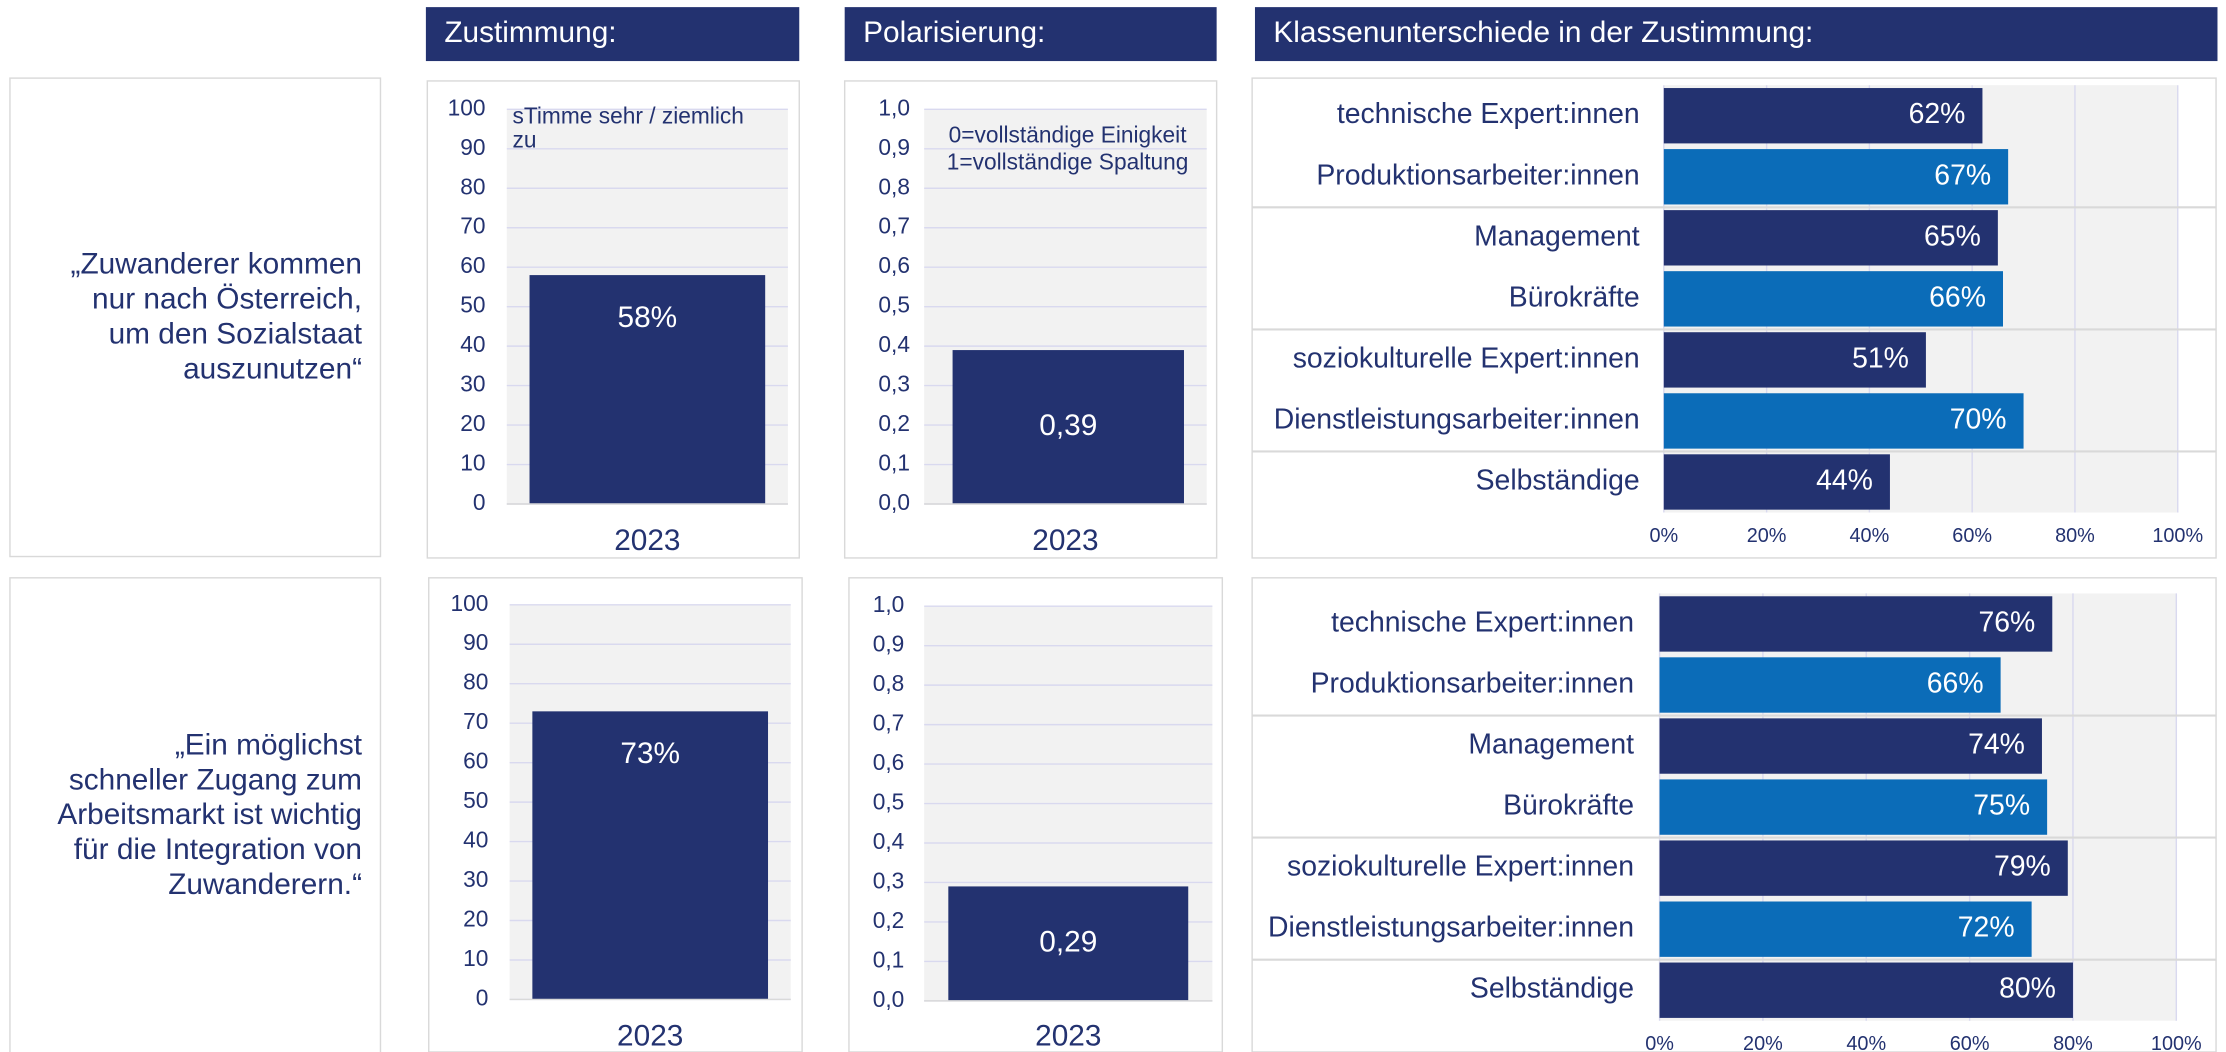  Describe the element at coordinates (1457, 419) in the screenshot. I see `category-label: Dienstleistungsarbeiter:innen` at that location.